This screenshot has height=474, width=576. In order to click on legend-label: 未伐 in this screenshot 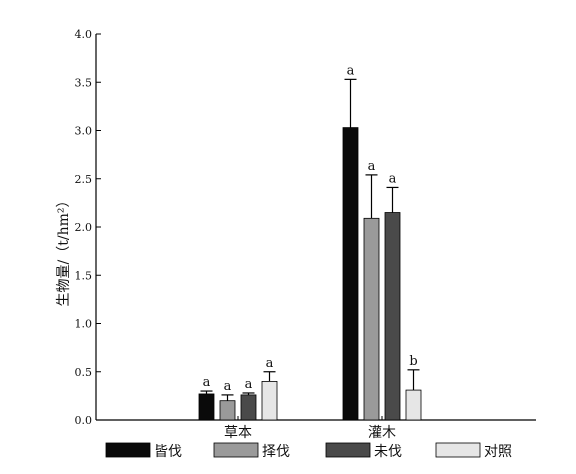, I will do `click(388, 452)`.